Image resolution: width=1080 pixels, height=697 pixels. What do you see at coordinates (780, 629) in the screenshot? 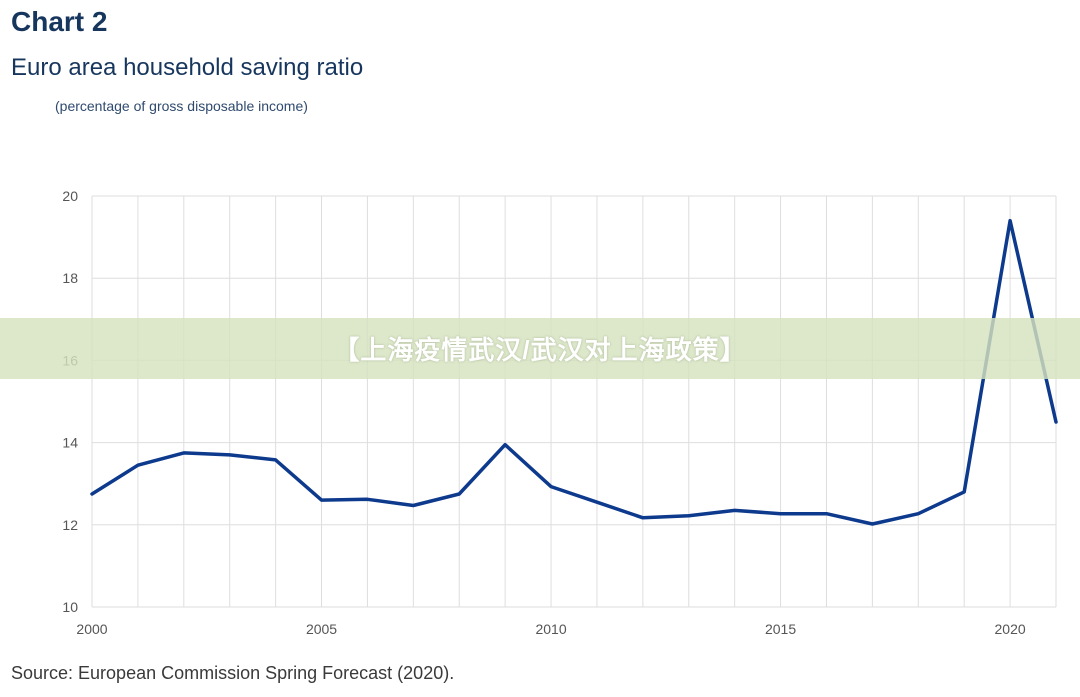
I see `x-tick-label: 2015` at bounding box center [780, 629].